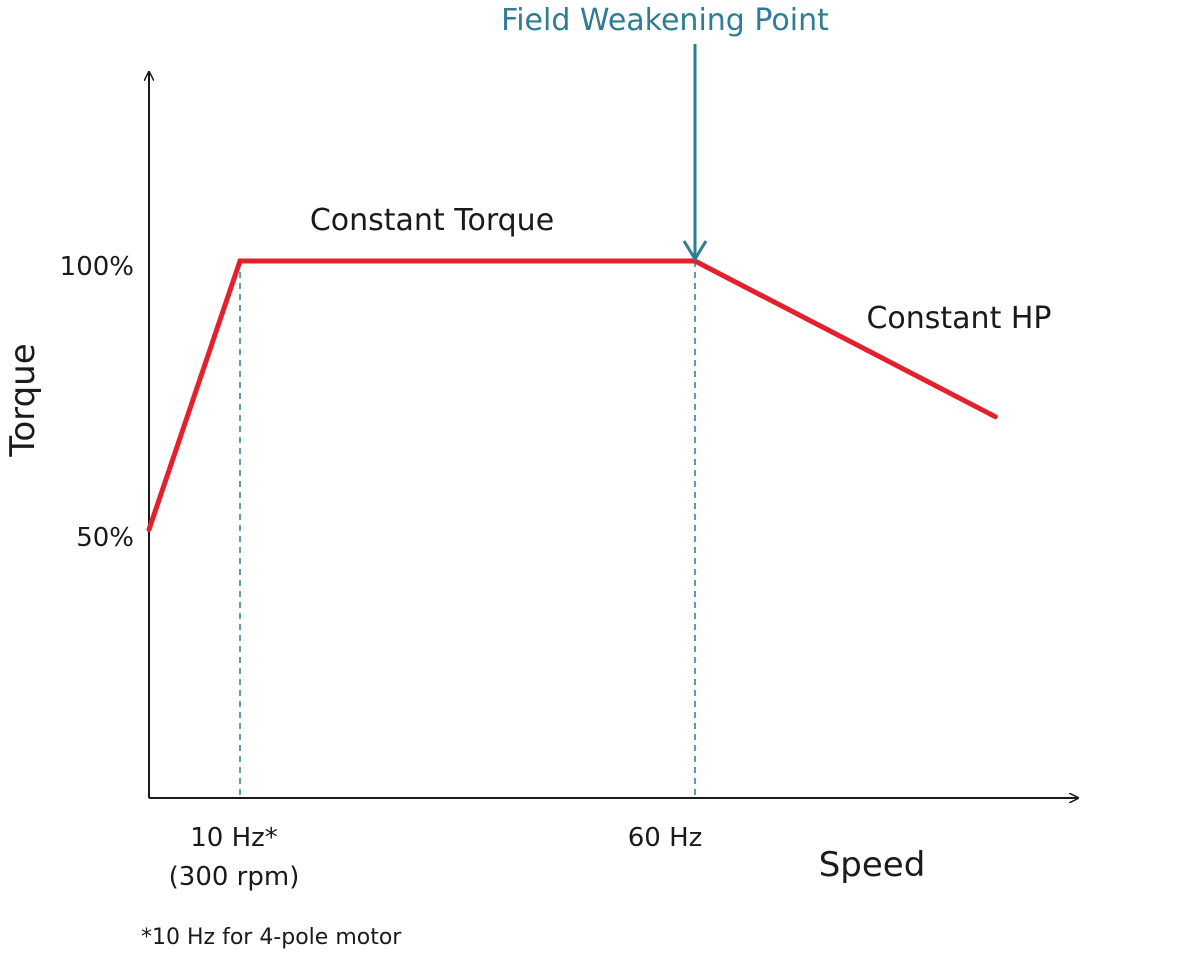 Image resolution: width=1200 pixels, height=969 pixels. I want to click on constant-hp-label: Constant HP, so click(958, 318).